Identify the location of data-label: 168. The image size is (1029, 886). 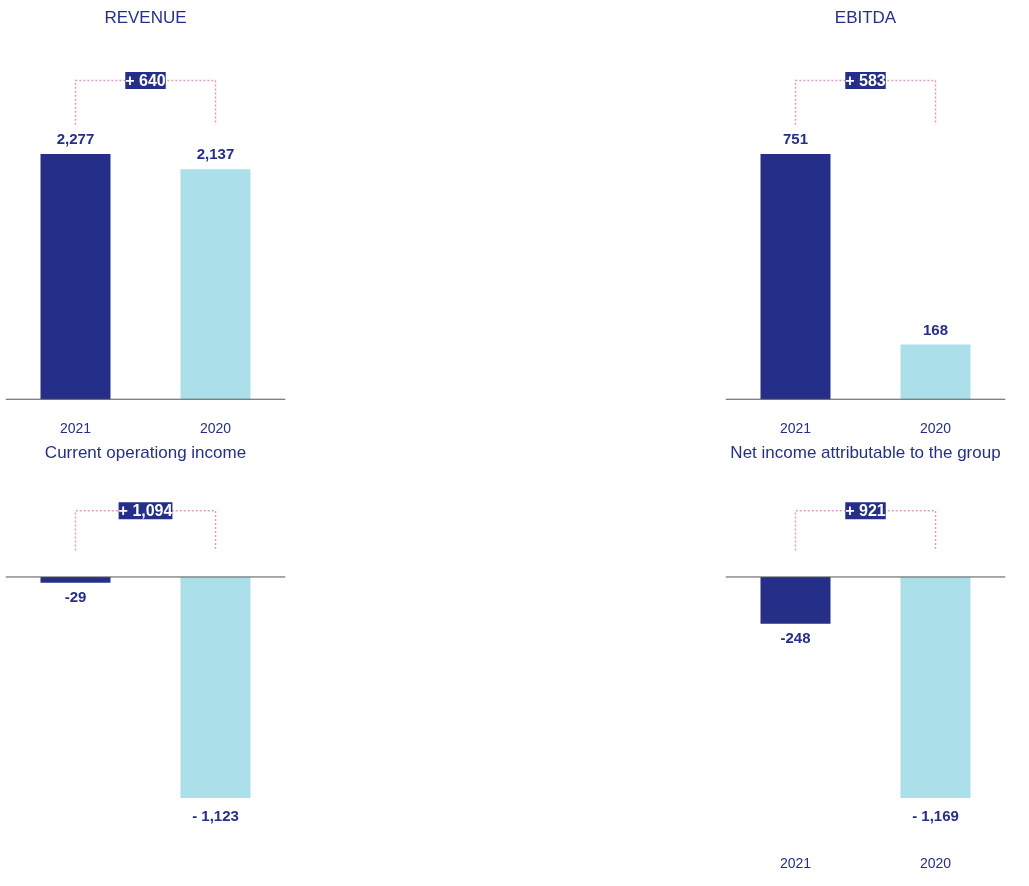
(935, 329).